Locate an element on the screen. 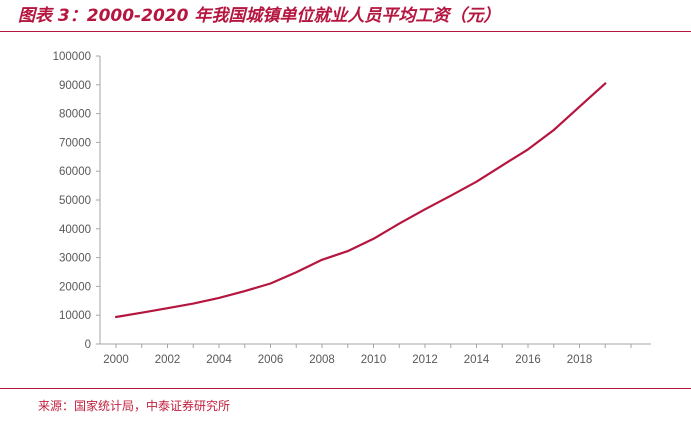 The image size is (691, 440). x-tick-label: 2016 is located at coordinates (528, 360).